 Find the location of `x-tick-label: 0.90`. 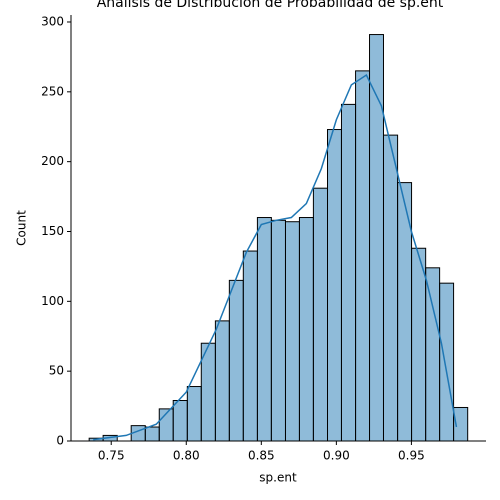

x-tick-label: 0.90 is located at coordinates (336, 456).